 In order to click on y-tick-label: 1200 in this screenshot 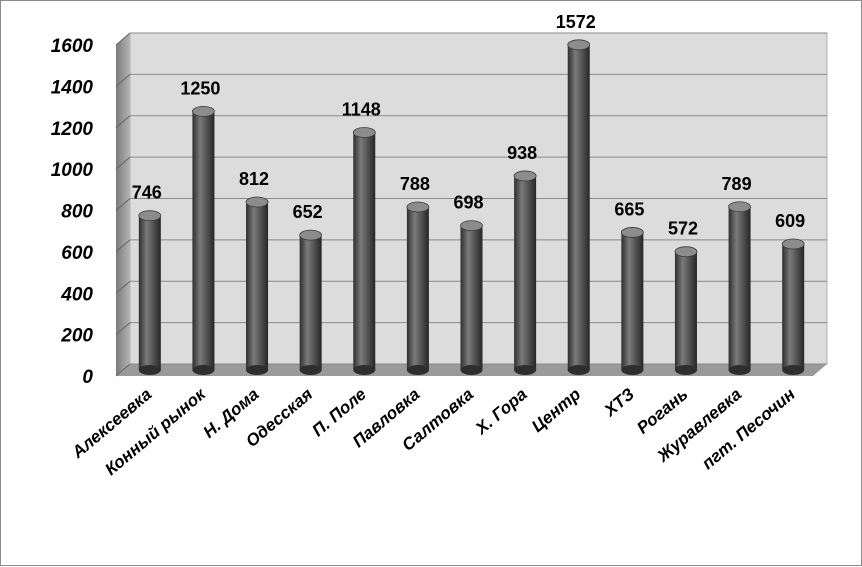, I will do `click(72, 129)`.